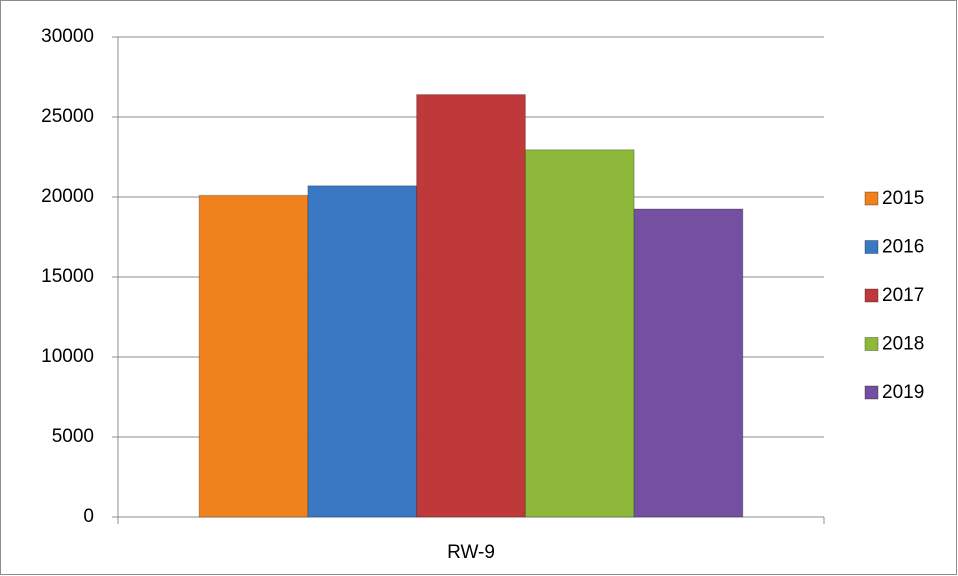 The height and width of the screenshot is (576, 958). Describe the element at coordinates (73, 436) in the screenshot. I see `y-tick-label: 5000` at that location.